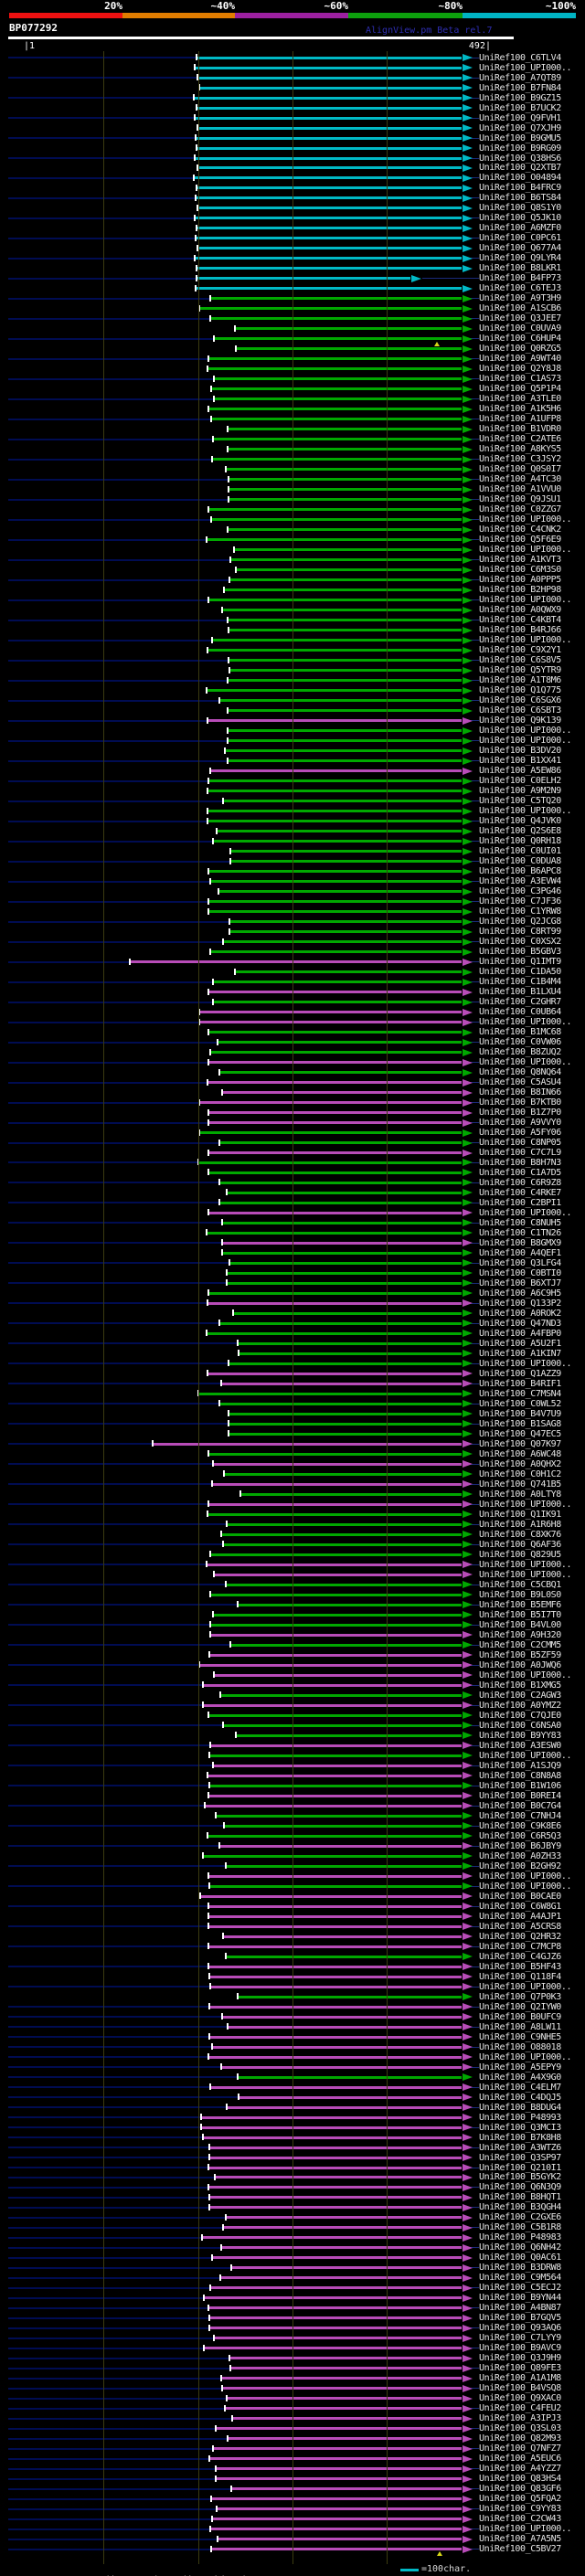  Describe the element at coordinates (520, 258) in the screenshot. I see `subject-label: UniRef100_Q9LYR4` at that location.